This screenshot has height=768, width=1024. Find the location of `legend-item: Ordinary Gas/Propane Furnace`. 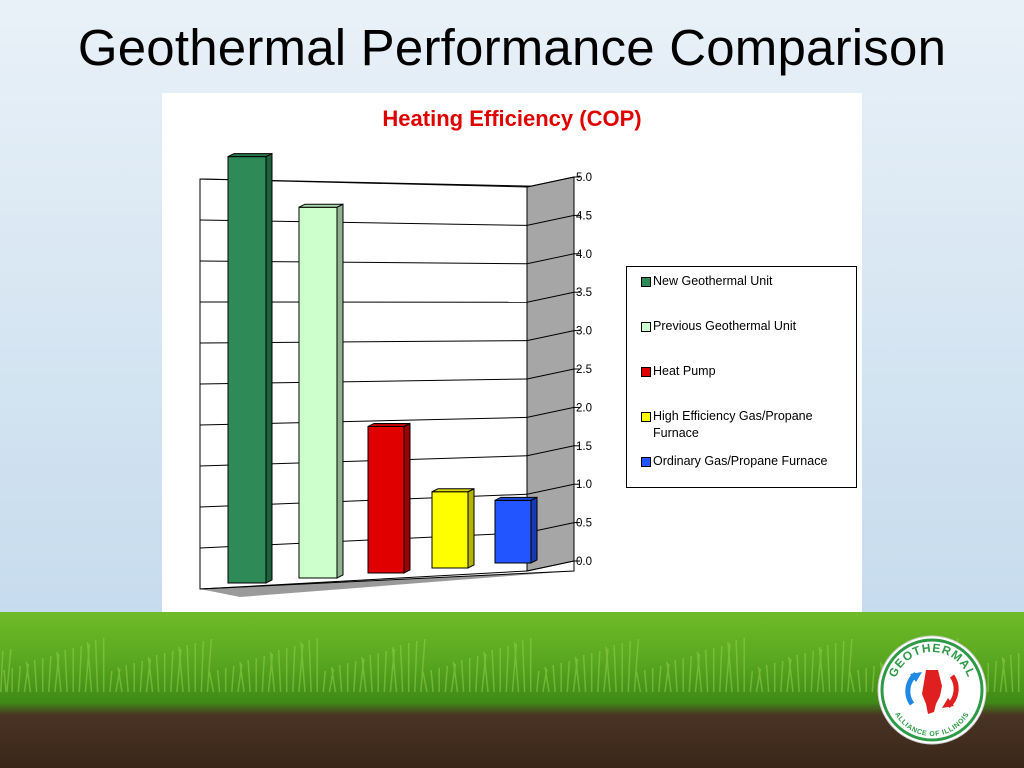

legend-item: Ordinary Gas/Propane Furnace is located at coordinates (746, 461).